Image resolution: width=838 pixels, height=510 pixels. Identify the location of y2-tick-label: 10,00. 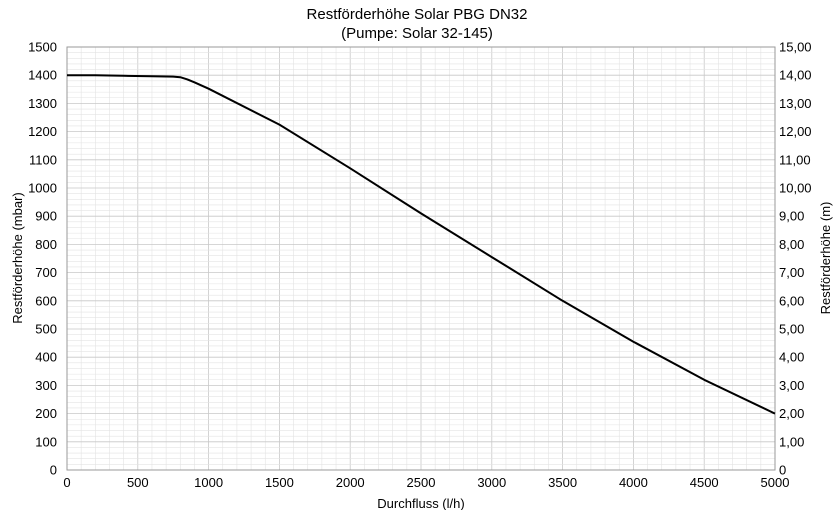
(795, 188).